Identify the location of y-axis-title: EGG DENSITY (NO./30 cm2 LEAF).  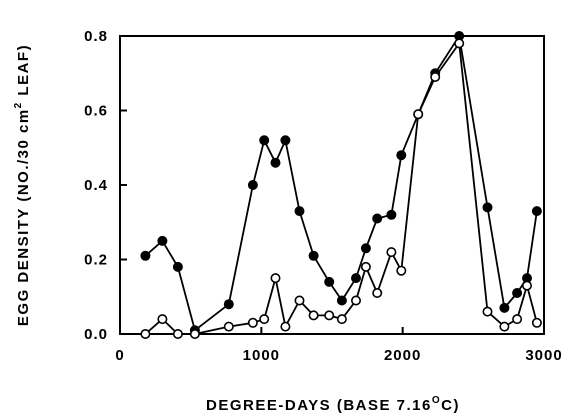
(22, 185).